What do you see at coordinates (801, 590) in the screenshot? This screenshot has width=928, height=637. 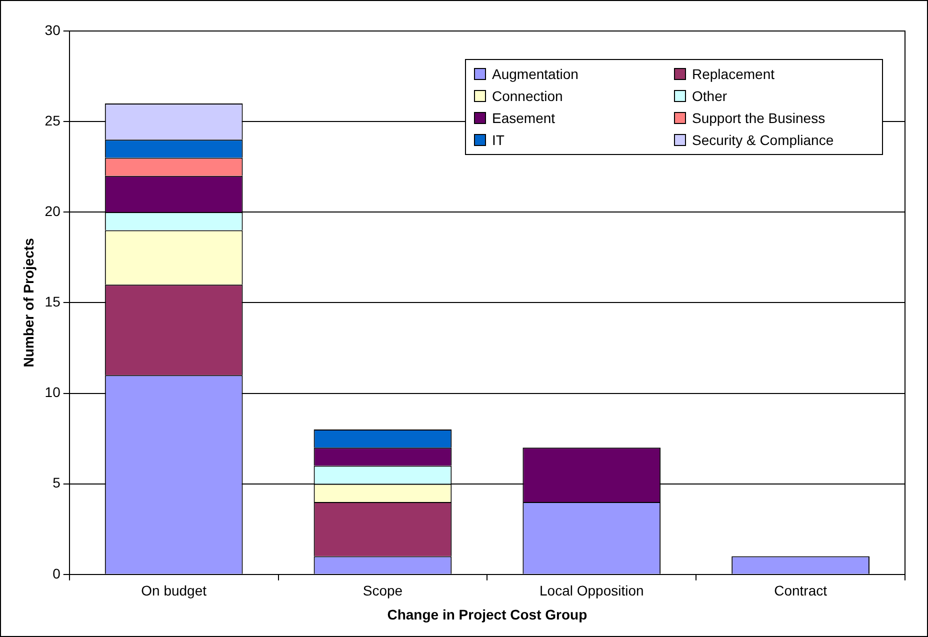 I see `x-tick-label: Contract` at bounding box center [801, 590].